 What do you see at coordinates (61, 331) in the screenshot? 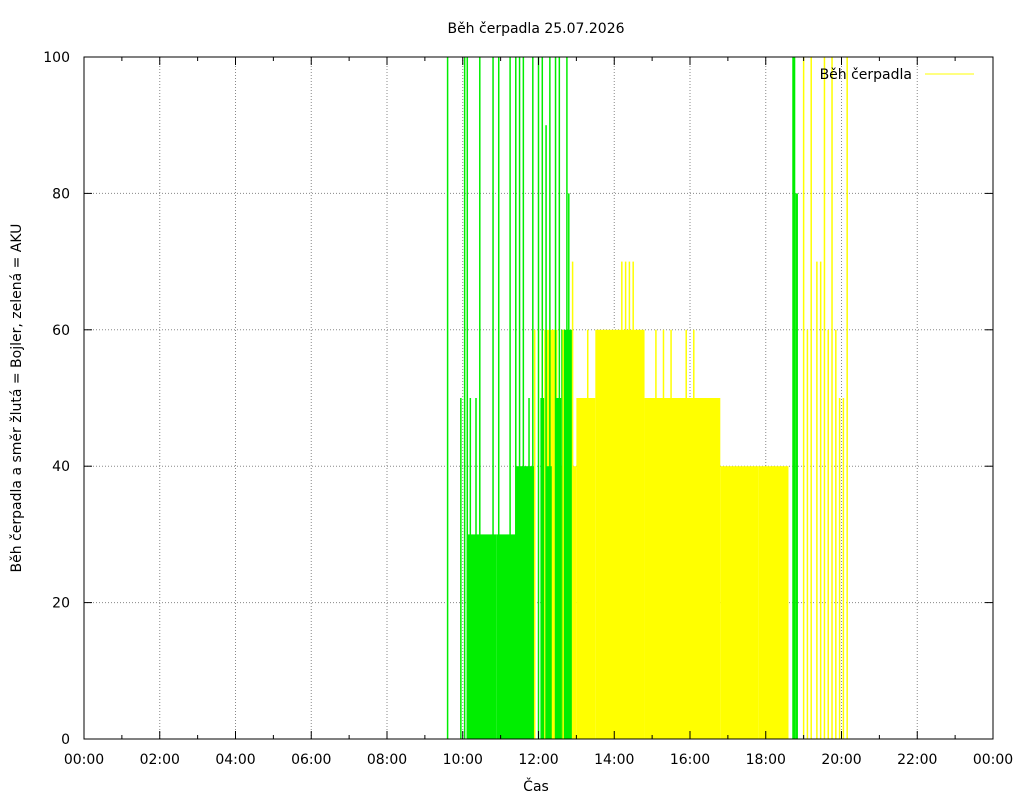
I see `y-tick-label: 60` at bounding box center [61, 331].